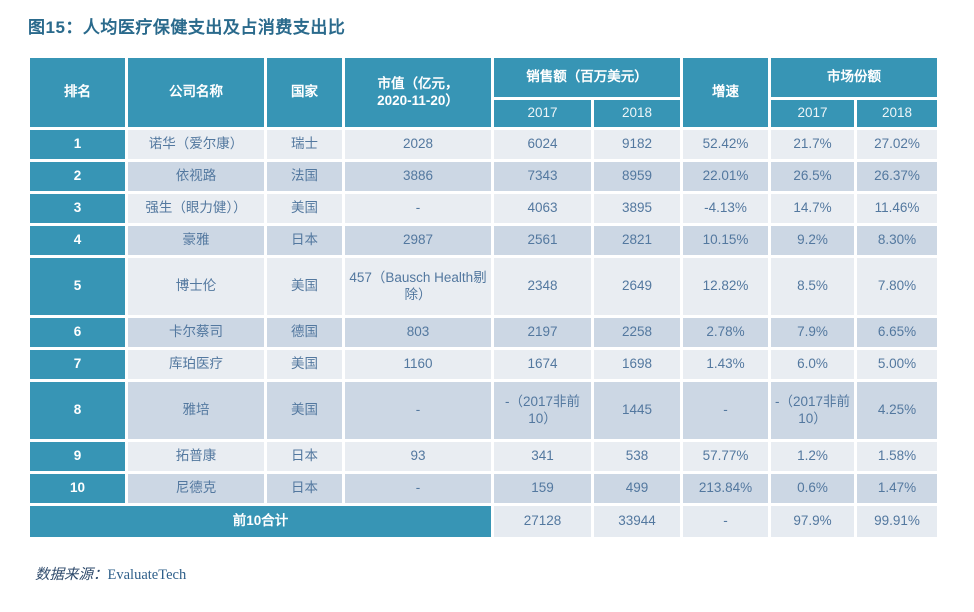  I want to click on header-country: 国家, so click(304, 92).